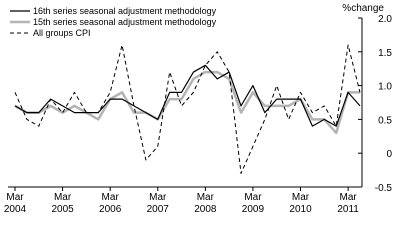  Describe the element at coordinates (300, 209) in the screenshot. I see `x-tick-label-line: 2010` at that location.